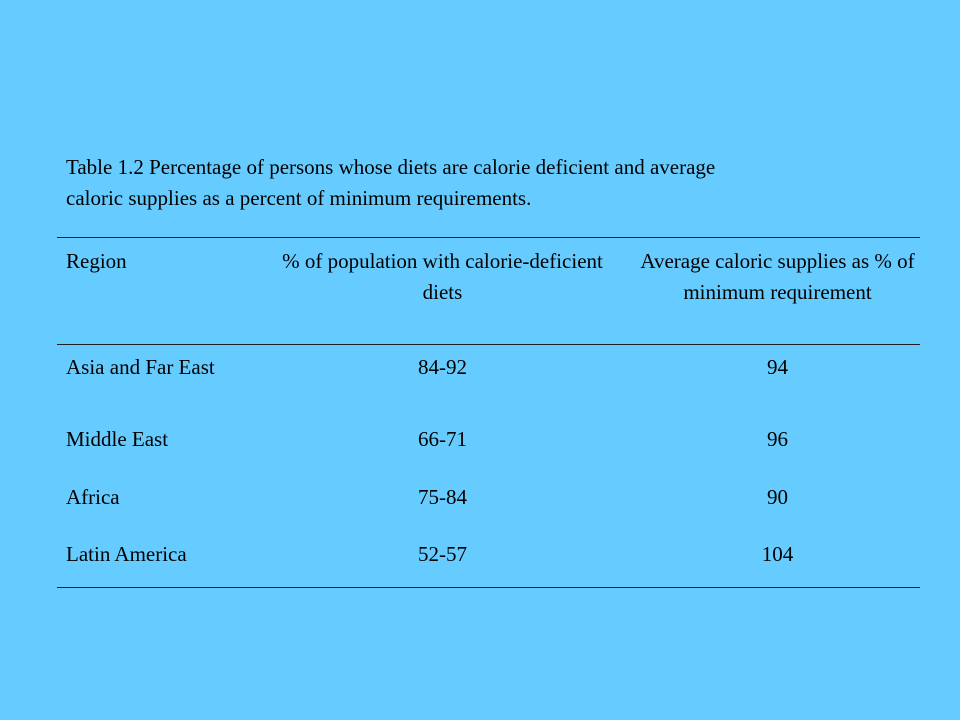  Describe the element at coordinates (442, 367) in the screenshot. I see `row-1-population-pct: 84-92` at that location.